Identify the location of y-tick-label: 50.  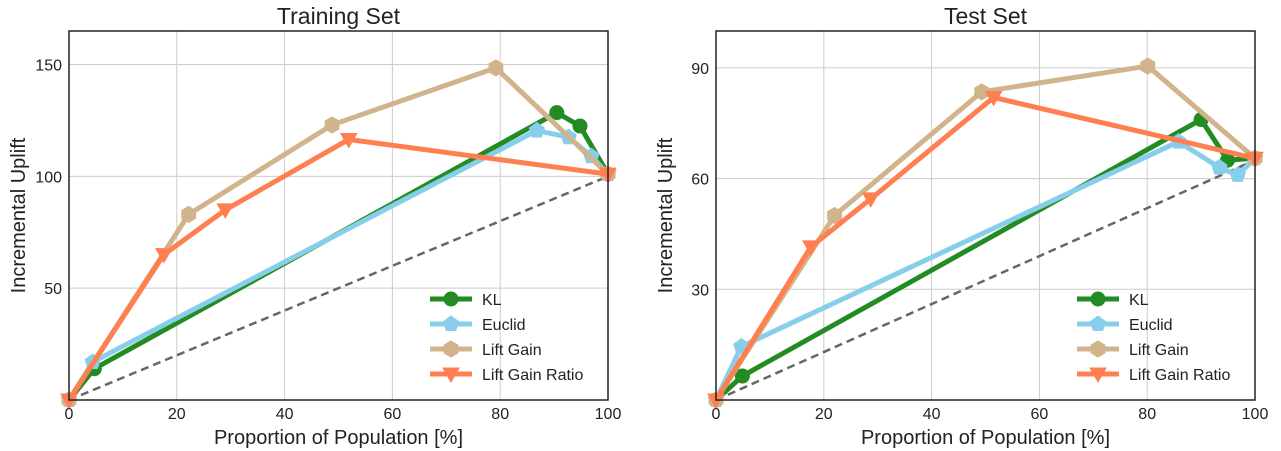
(53, 289).